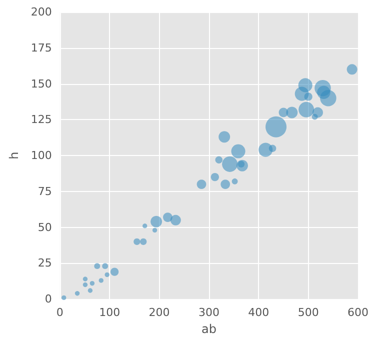 Image resolution: width=376 pixels, height=340 pixels. Describe the element at coordinates (60, 313) in the screenshot. I see `x-tick-label: 0` at that location.